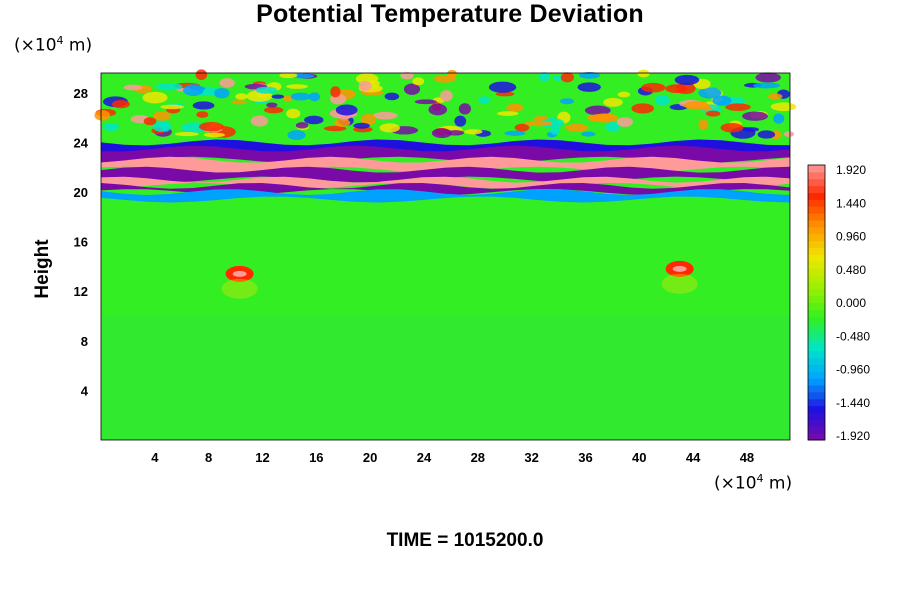 The width and height of the screenshot is (900, 600). What do you see at coordinates (853, 370) in the screenshot?
I see `colorbar-label: -0.960` at bounding box center [853, 370].